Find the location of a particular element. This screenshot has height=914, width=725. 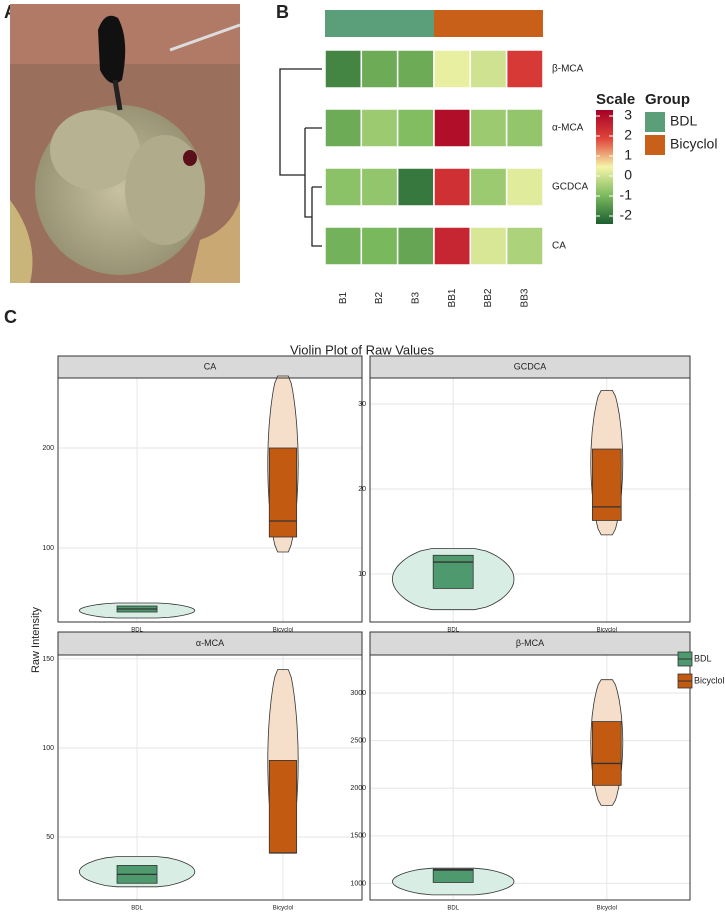

row-label: GCDCA is located at coordinates (570, 187).